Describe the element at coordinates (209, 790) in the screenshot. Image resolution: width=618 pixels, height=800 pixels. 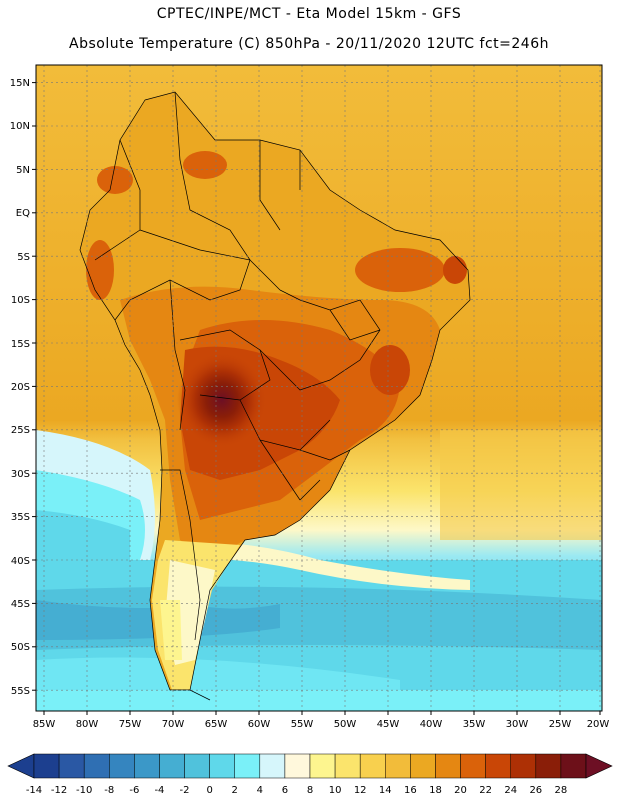
I see `colorbar-label: 0` at that location.